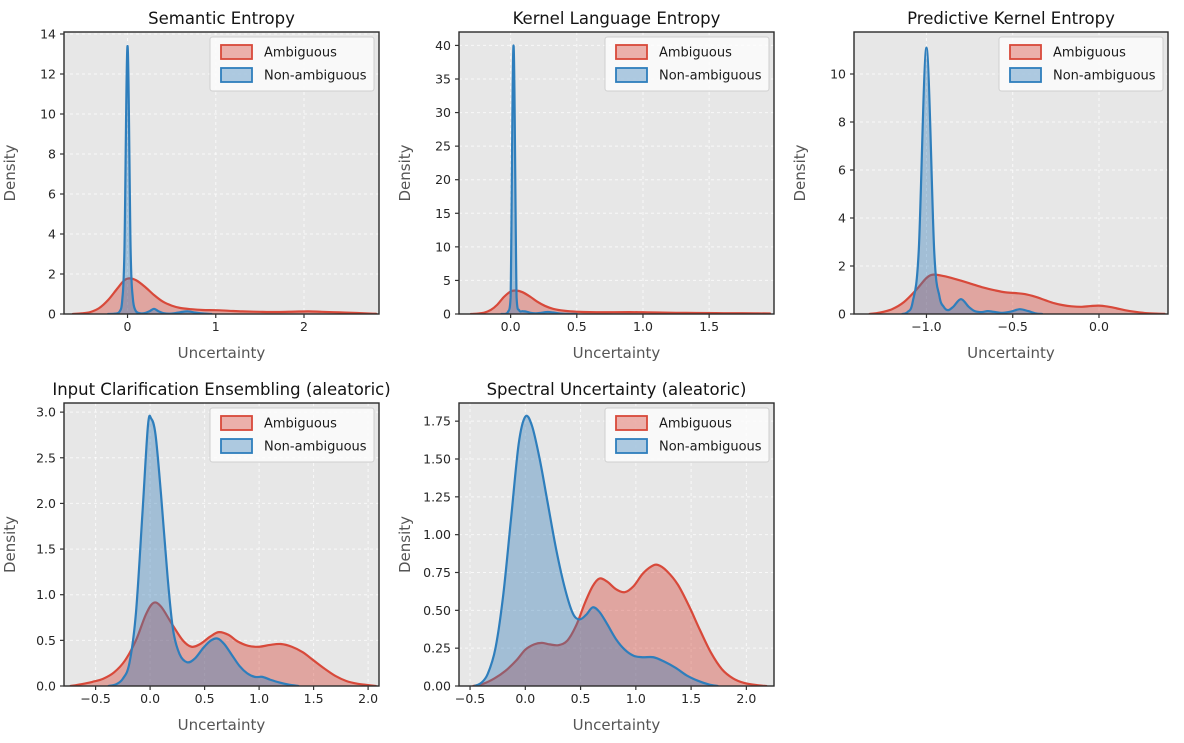  Describe the element at coordinates (842, 218) in the screenshot. I see `y-tick-label: 4` at that location.